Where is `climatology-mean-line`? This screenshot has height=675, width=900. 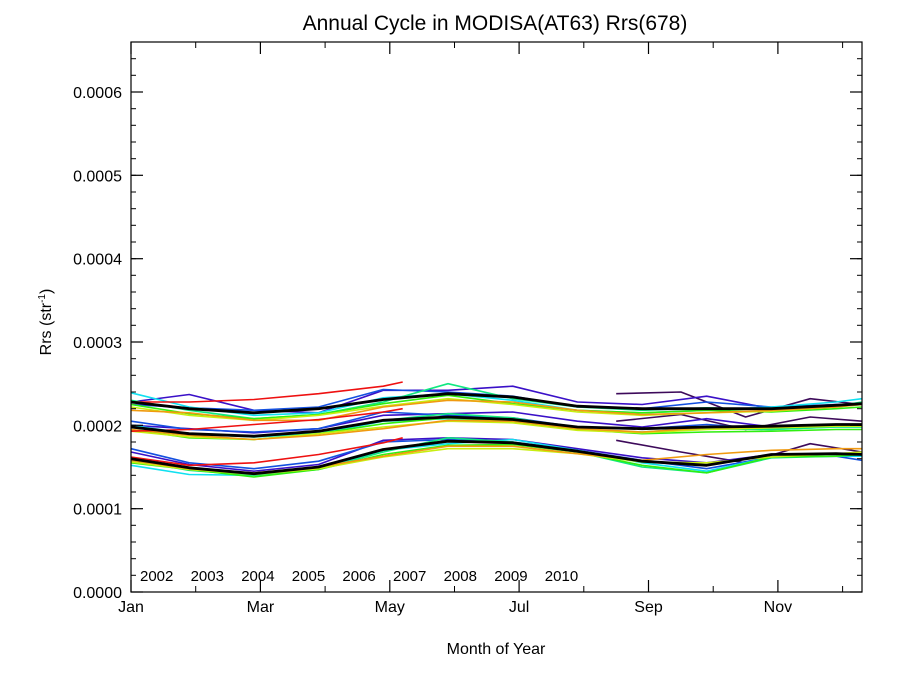
climatology-mean-line is located at coordinates (496, 426).